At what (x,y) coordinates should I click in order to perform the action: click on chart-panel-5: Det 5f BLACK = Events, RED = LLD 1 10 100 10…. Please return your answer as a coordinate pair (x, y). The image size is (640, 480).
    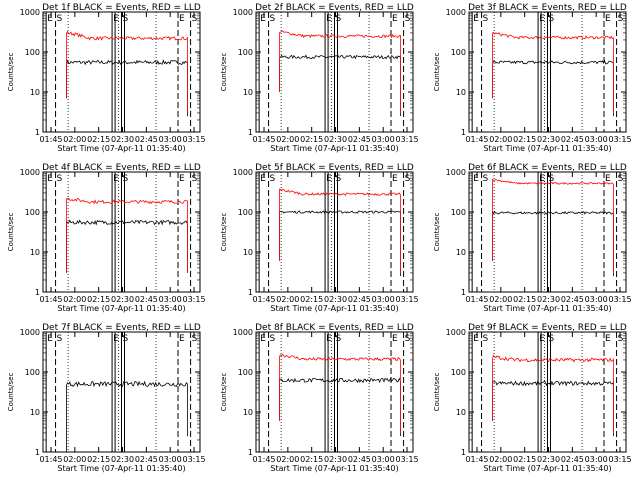
    Looking at the image, I should click on (319, 238).